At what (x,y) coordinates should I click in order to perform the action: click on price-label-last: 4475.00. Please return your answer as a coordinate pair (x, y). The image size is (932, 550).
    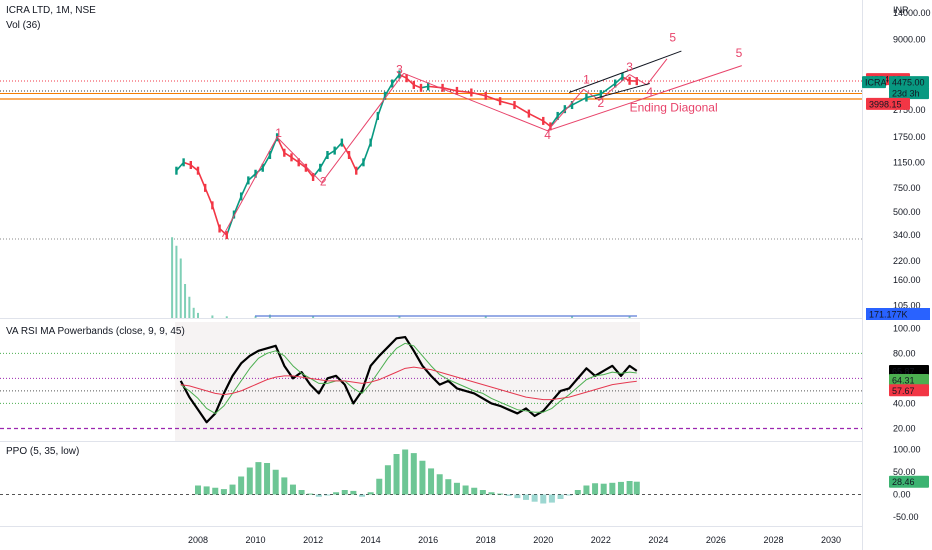
    Looking at the image, I should click on (908, 83).